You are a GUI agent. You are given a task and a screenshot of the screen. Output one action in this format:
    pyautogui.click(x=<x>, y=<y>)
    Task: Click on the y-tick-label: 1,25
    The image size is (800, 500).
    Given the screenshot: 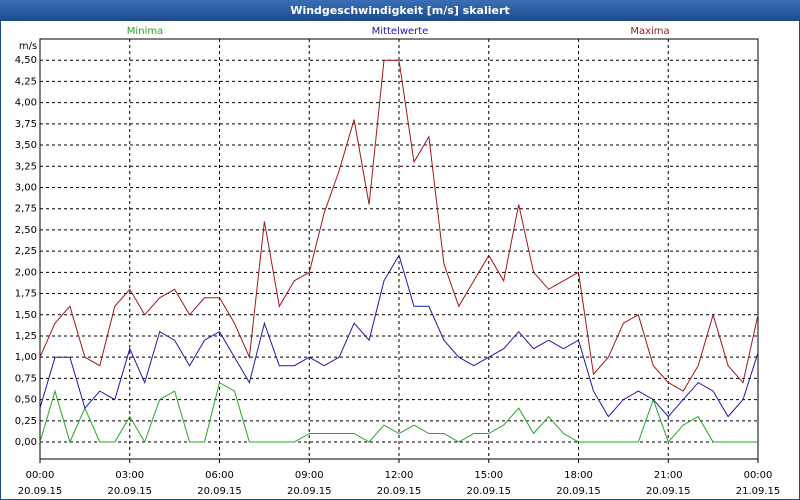 What is the action you would take?
    pyautogui.click(x=26, y=336)
    